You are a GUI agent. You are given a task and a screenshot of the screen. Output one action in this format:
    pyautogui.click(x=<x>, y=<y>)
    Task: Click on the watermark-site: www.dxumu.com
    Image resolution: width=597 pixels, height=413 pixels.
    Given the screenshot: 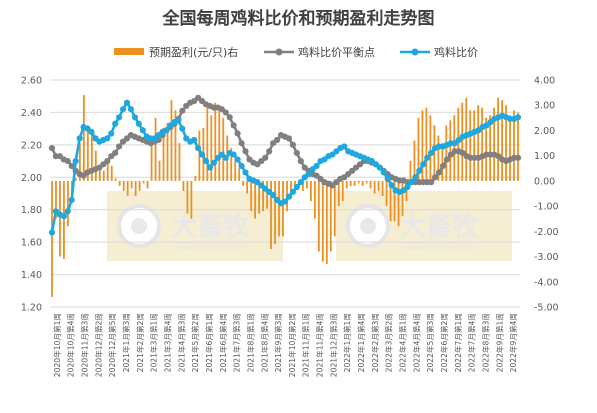 What is the action you would take?
    pyautogui.click(x=210, y=247)
    